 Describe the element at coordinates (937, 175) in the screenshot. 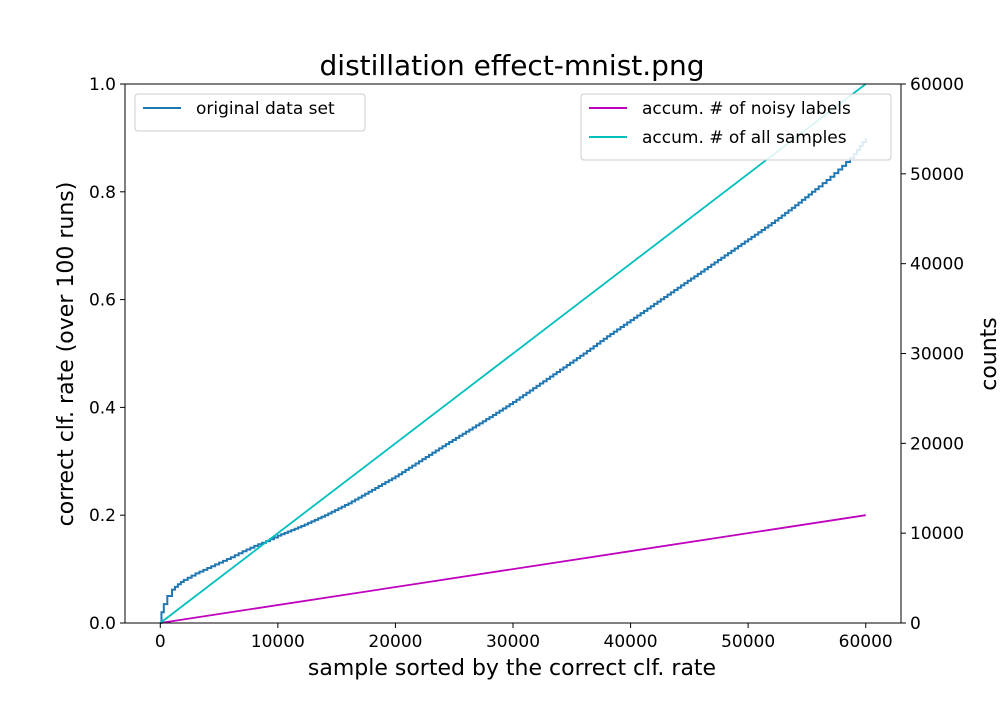

I see `right-y-tick-label: 50000` at that location.